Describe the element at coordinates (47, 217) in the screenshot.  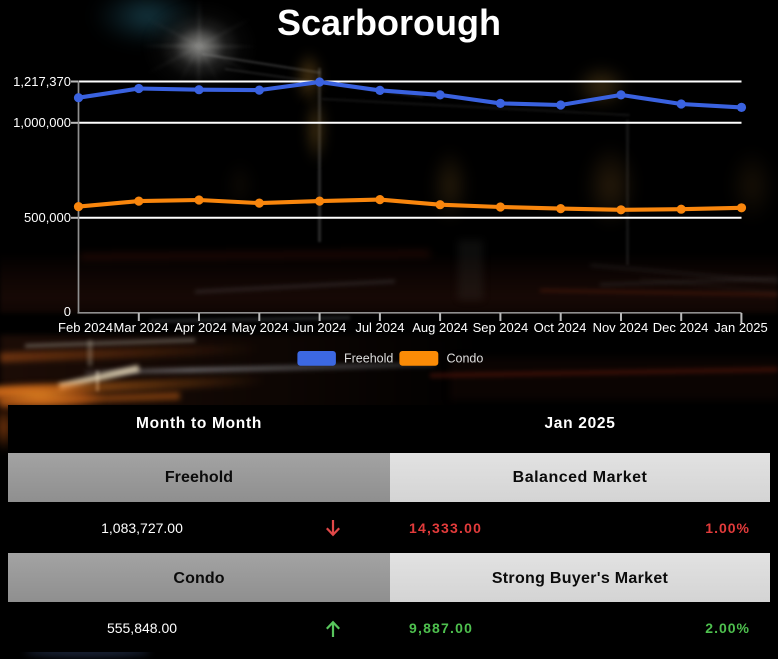
I see `svg-text: 500,000` at that location.